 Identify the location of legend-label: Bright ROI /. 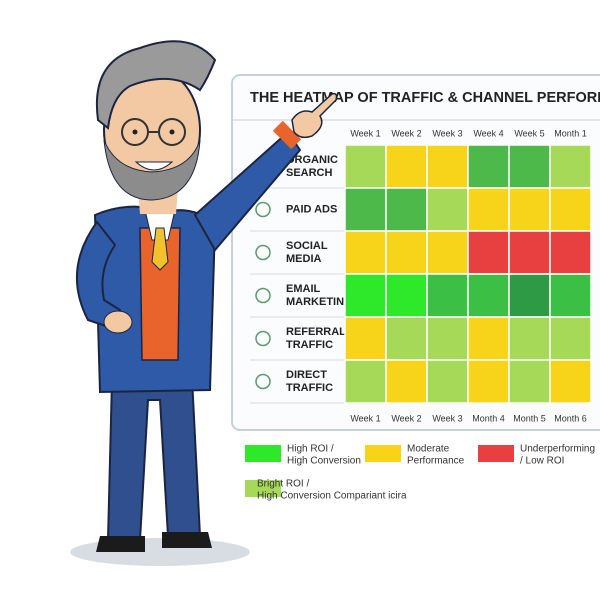
(283, 484).